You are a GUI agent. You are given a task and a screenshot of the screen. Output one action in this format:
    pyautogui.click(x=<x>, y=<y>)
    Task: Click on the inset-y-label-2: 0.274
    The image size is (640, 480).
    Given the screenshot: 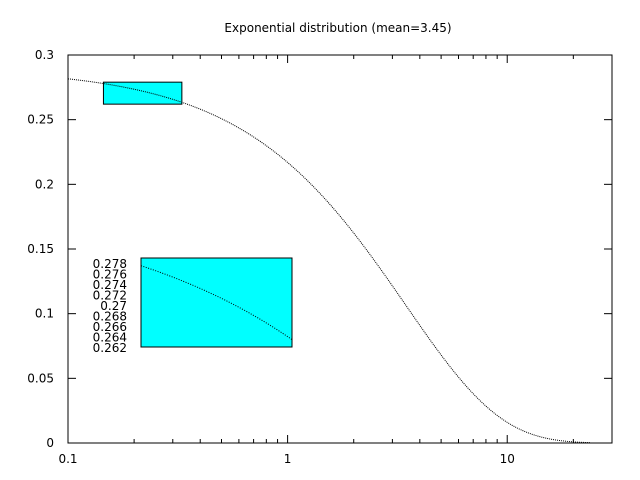 What is the action you would take?
    pyautogui.click(x=110, y=285)
    